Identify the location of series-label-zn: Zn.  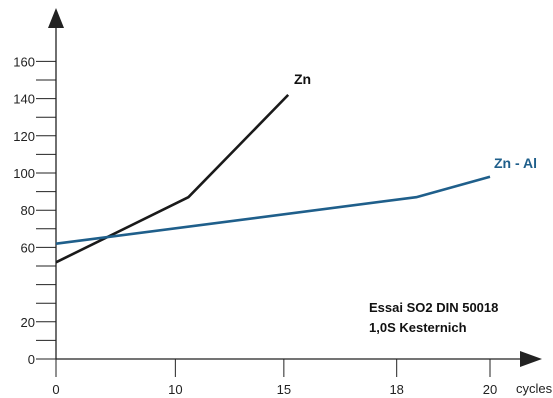
(302, 79).